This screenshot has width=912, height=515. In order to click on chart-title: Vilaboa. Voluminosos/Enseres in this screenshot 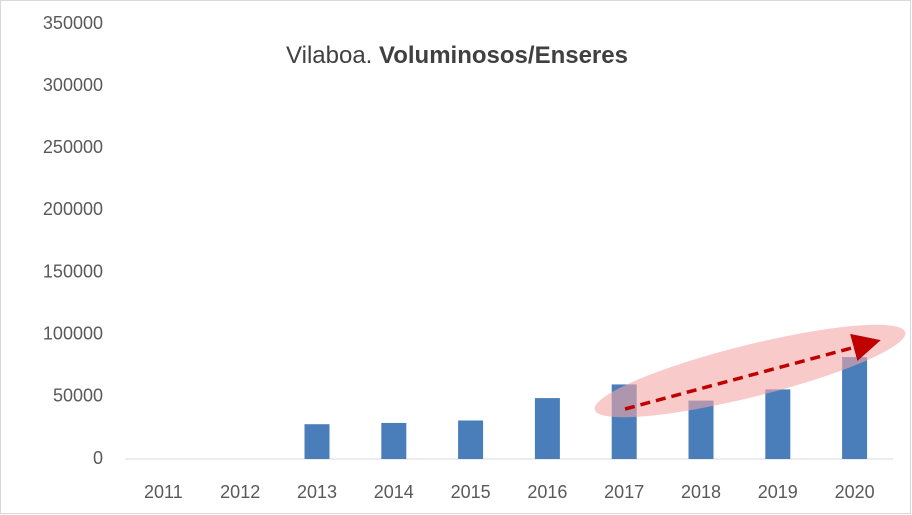, I will do `click(457, 55)`.